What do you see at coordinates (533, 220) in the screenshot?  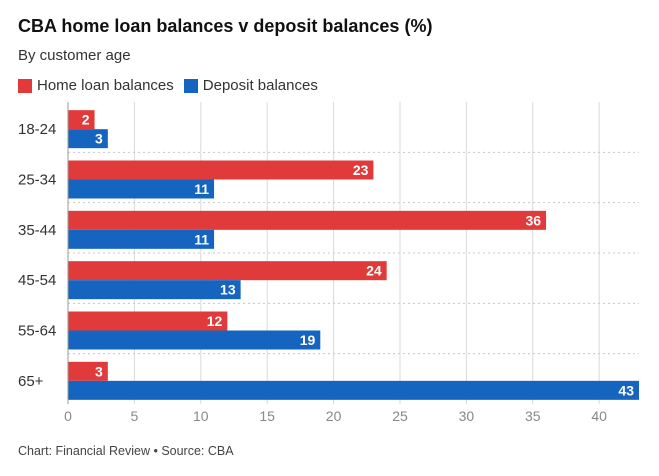 I see `data-label-home-loan-35-44: 36` at bounding box center [533, 220].